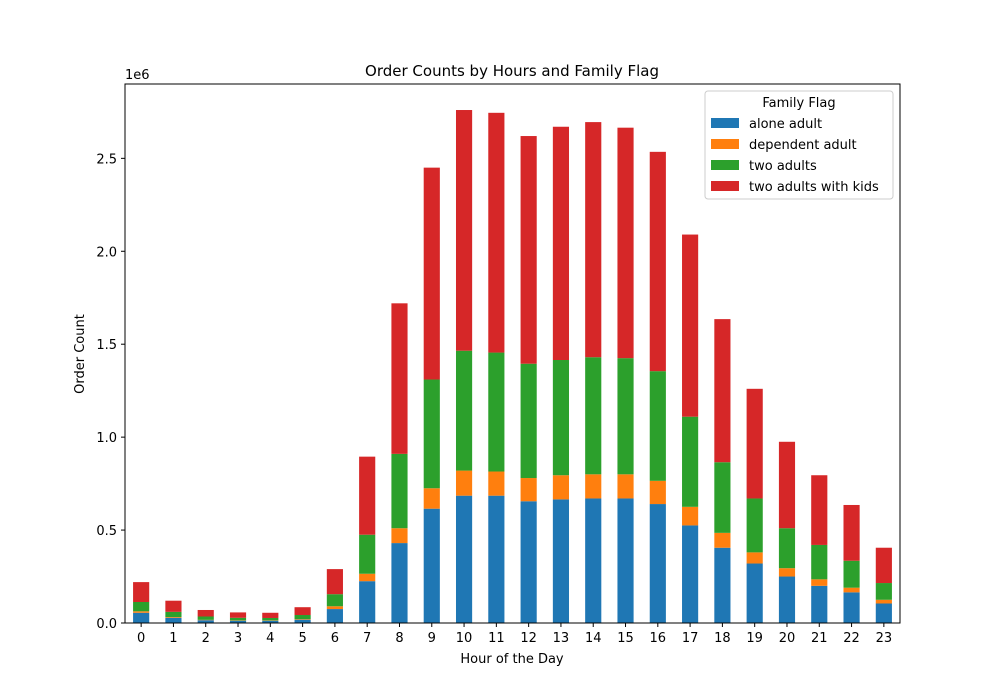 The image size is (1000, 700). What do you see at coordinates (80, 354) in the screenshot?
I see `y-axis-label: Order Count` at bounding box center [80, 354].